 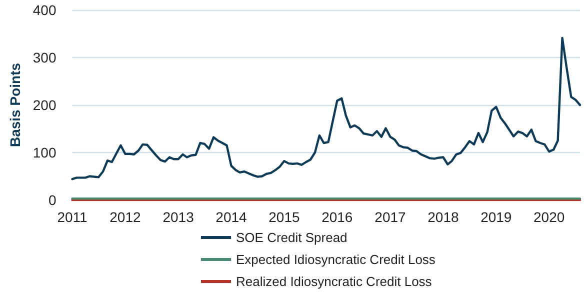 What do you see at coordinates (72, 217) in the screenshot?
I see `x-tick-label: 2011` at bounding box center [72, 217].